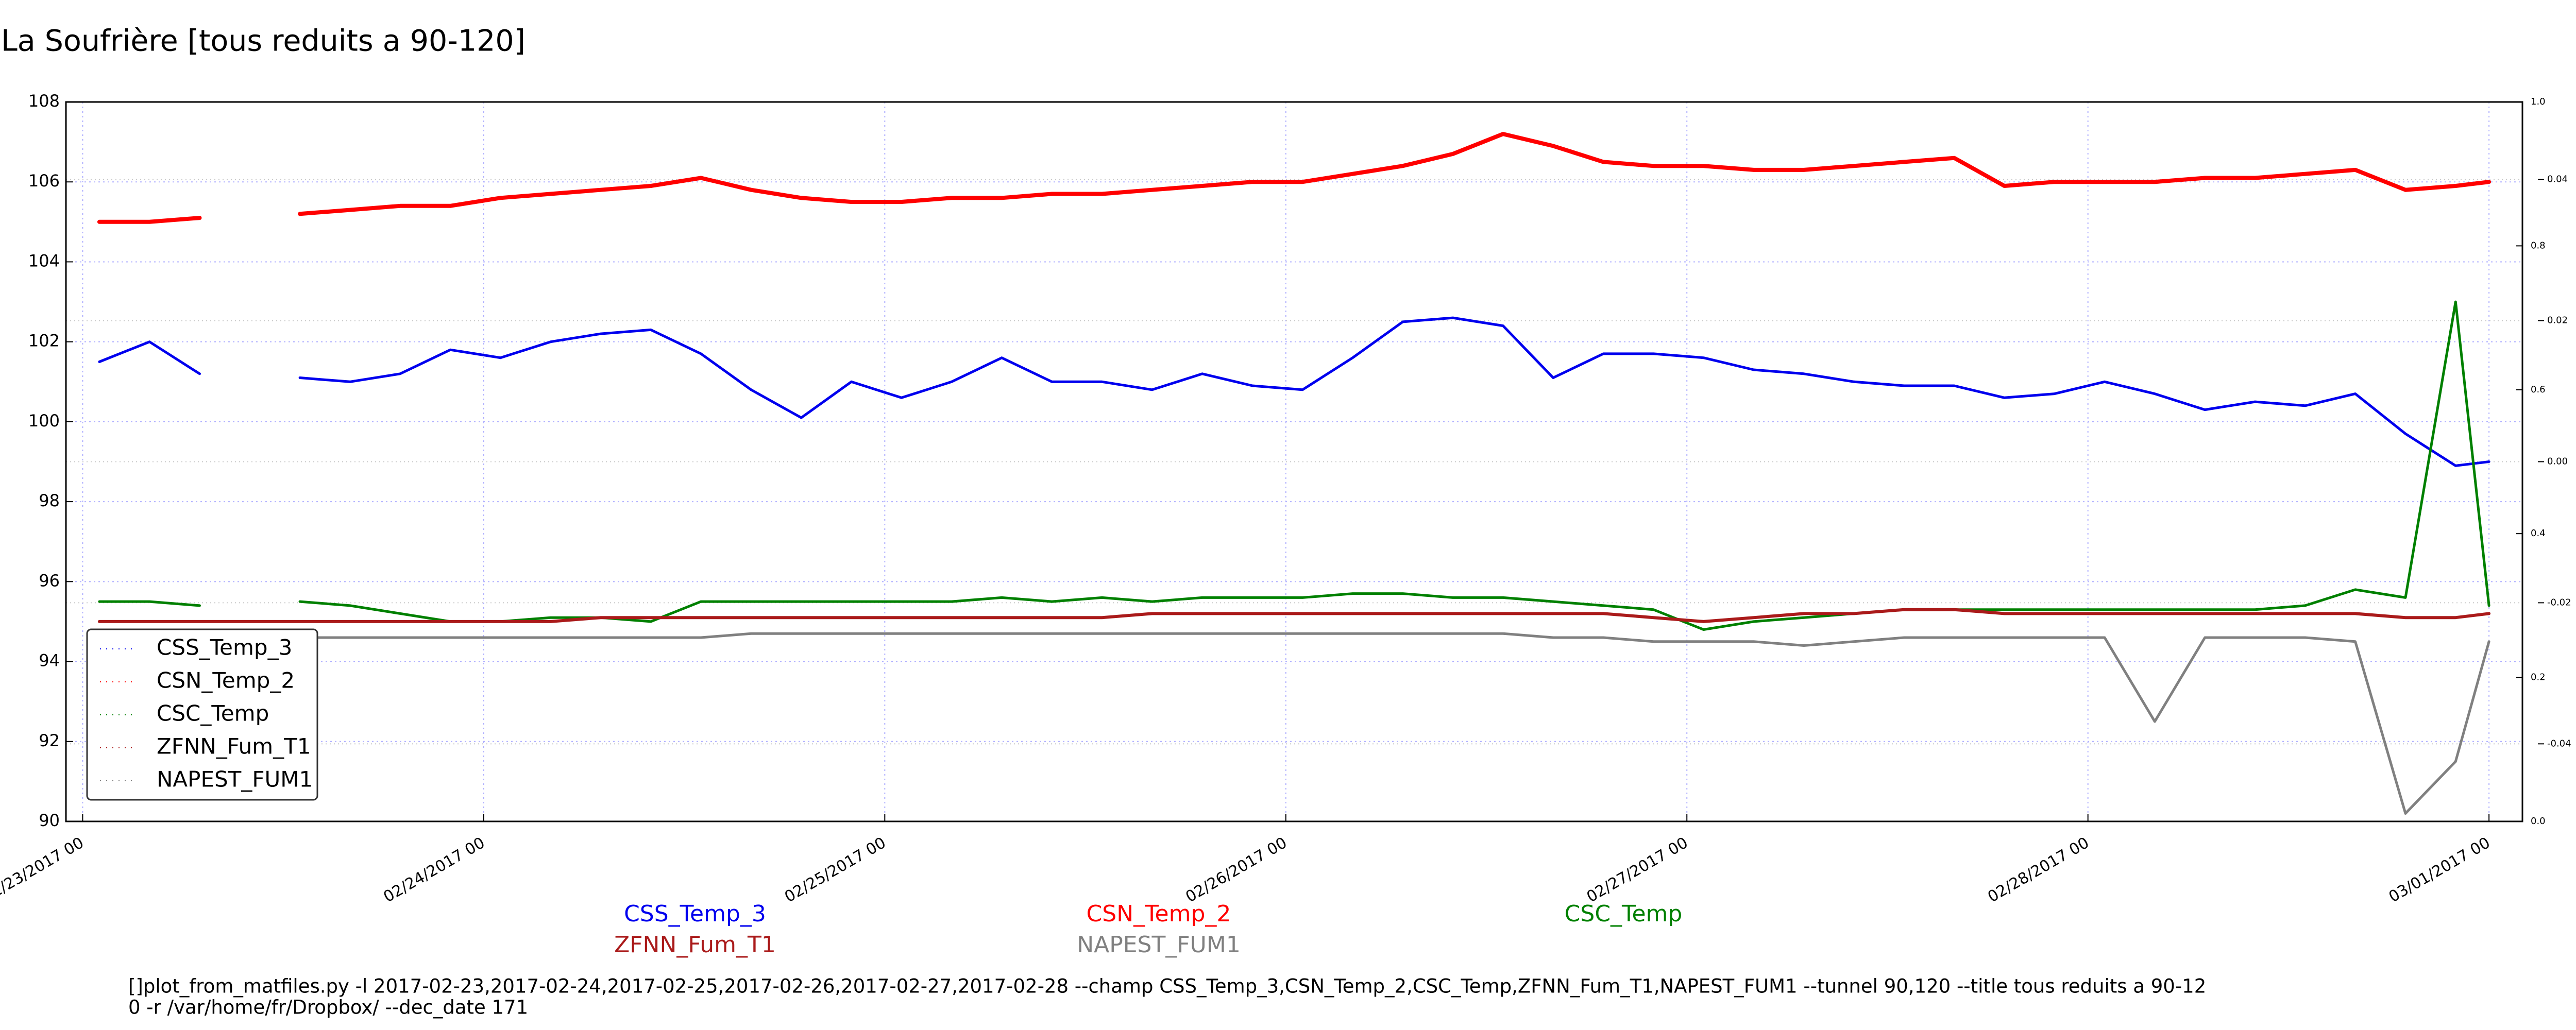 The height and width of the screenshot is (1030, 2576). Describe the element at coordinates (263, 41) in the screenshot. I see `chart-title: La Soufrière [tous reduits a 90-120]` at that location.